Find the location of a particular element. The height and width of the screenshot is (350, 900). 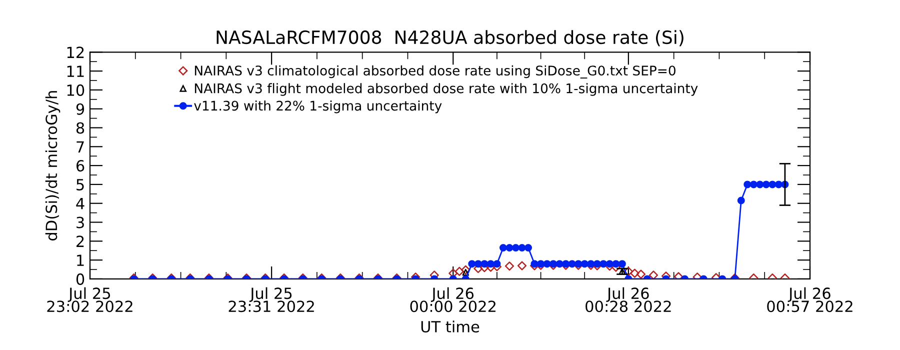

legend-label: v11.39 with 22% 1-sigma uncertainty is located at coordinates (318, 107).